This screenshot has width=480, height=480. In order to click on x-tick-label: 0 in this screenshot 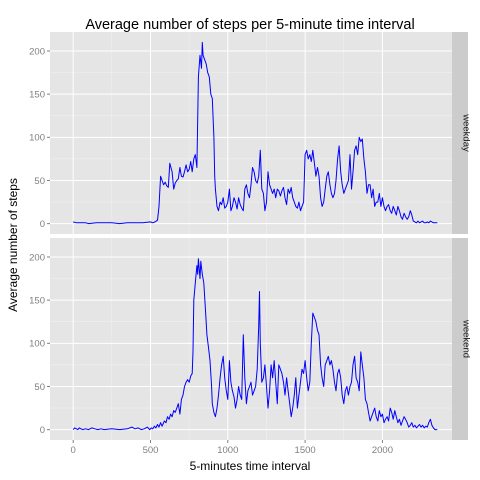, I will do `click(73, 450)`.